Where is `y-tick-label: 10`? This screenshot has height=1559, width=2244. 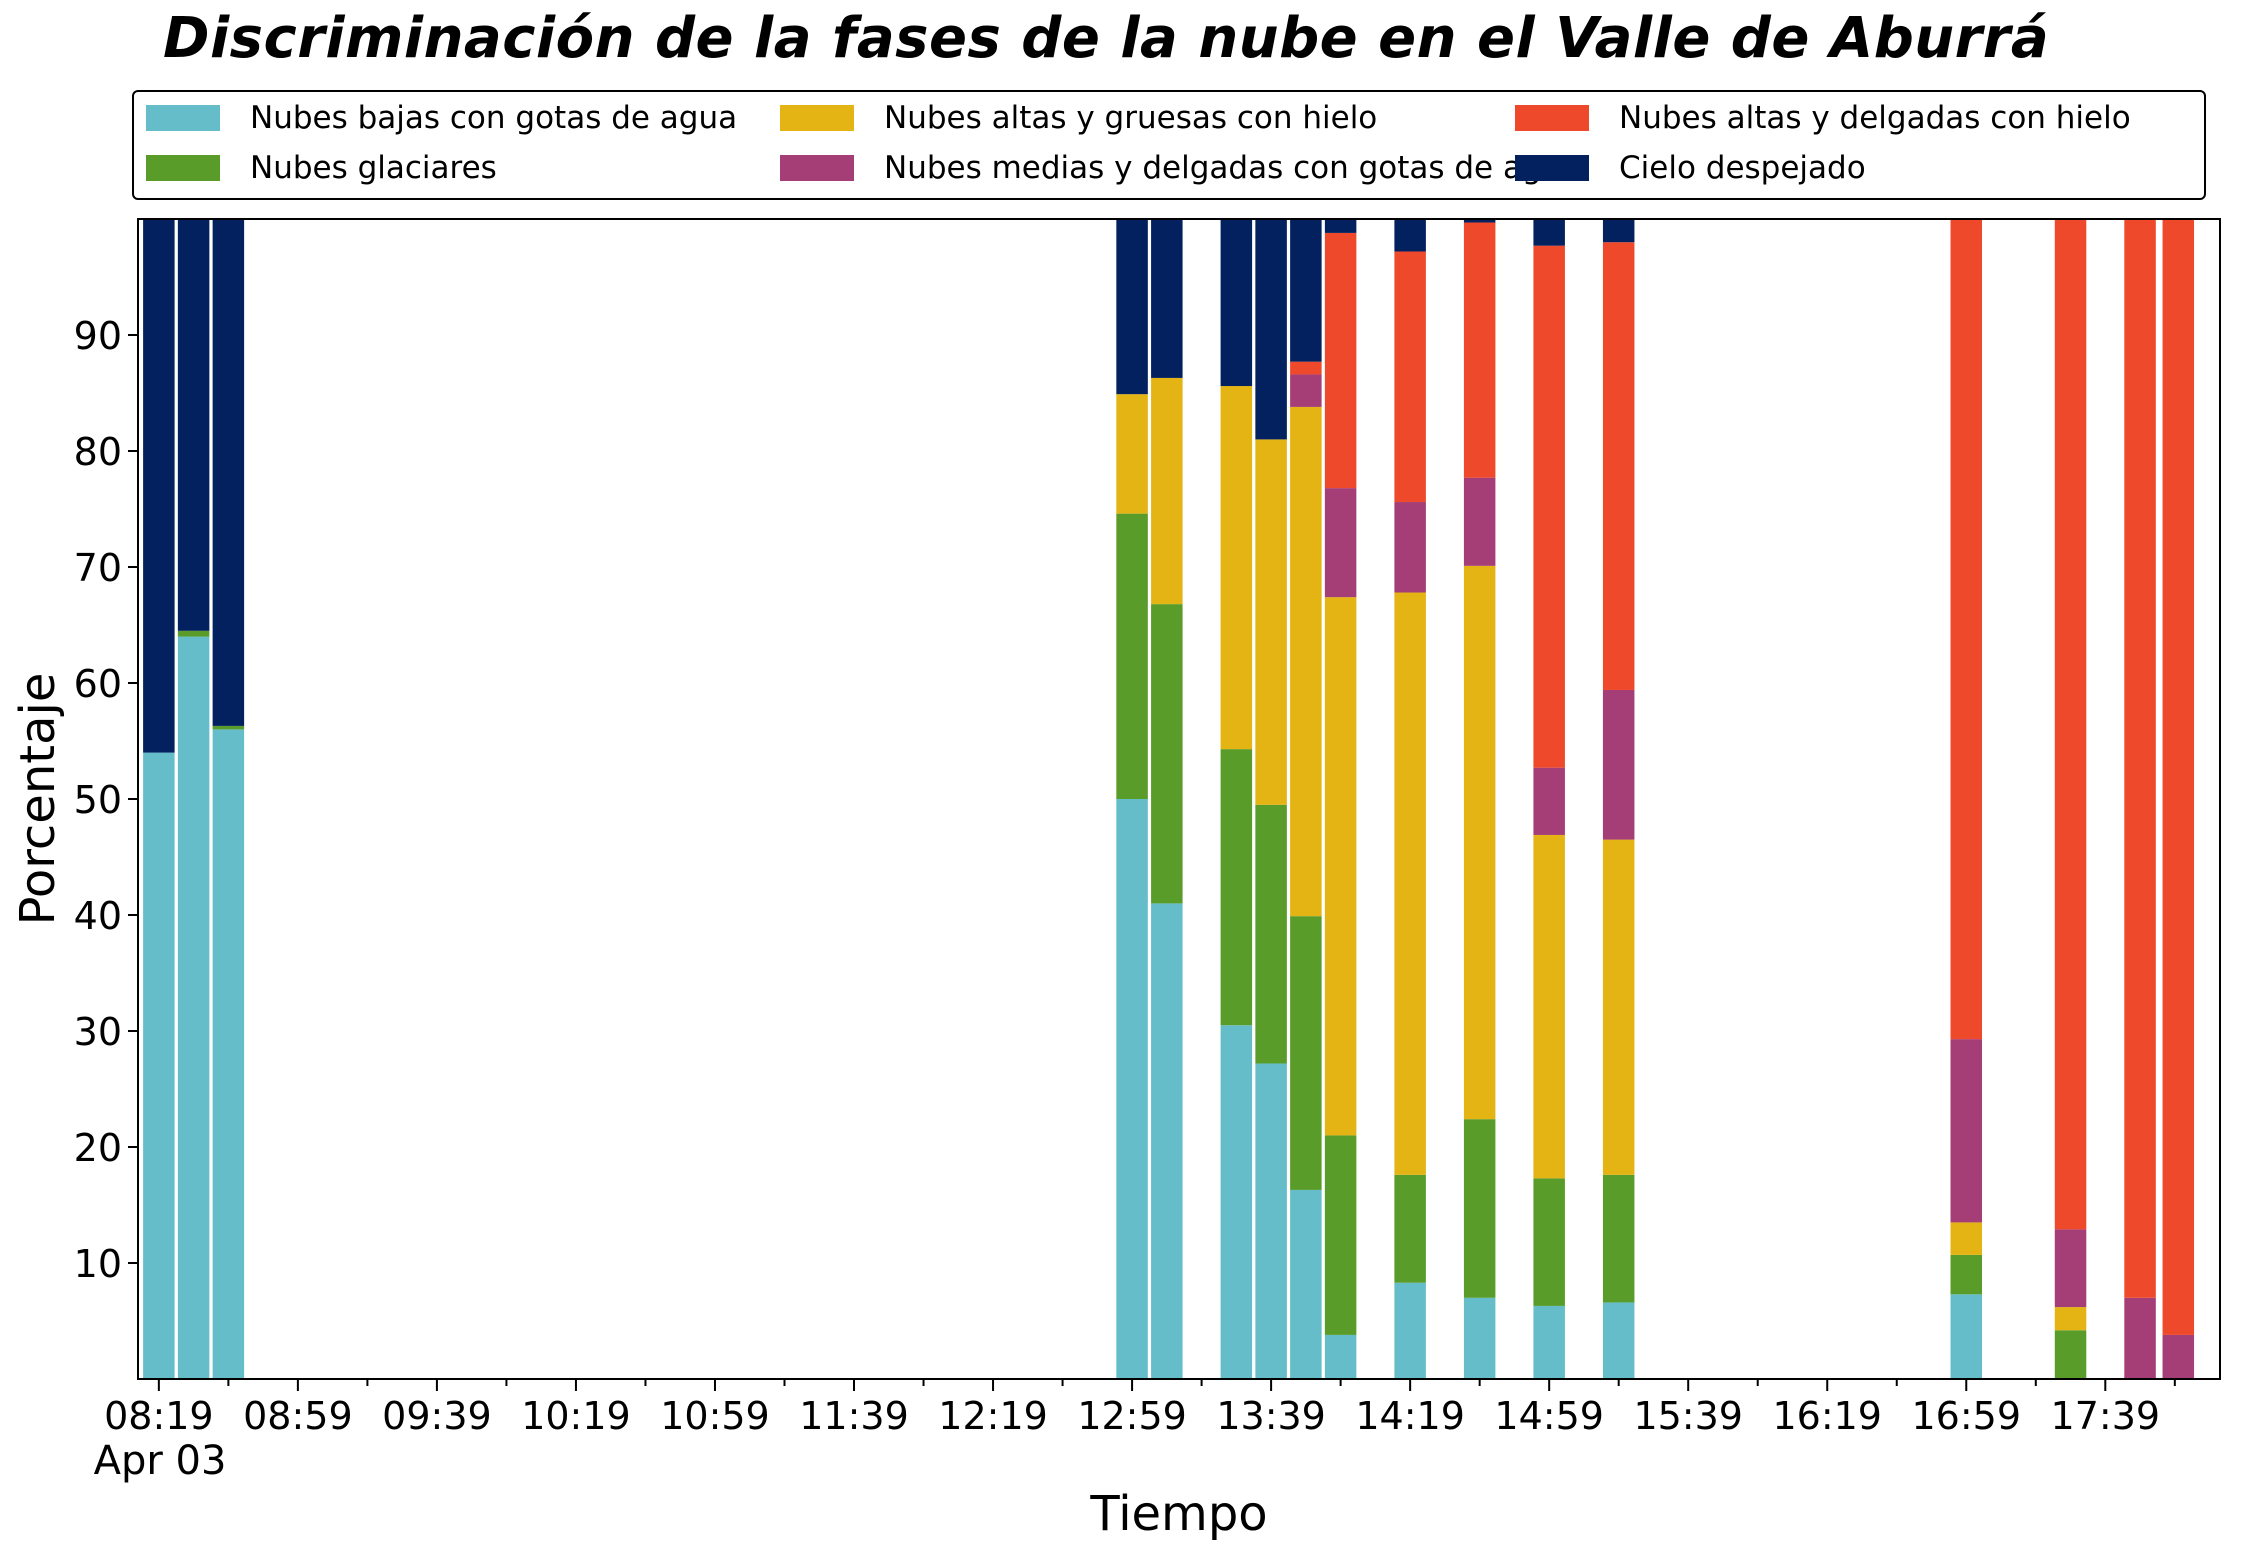 y-tick-label: 10 is located at coordinates (98, 1264).